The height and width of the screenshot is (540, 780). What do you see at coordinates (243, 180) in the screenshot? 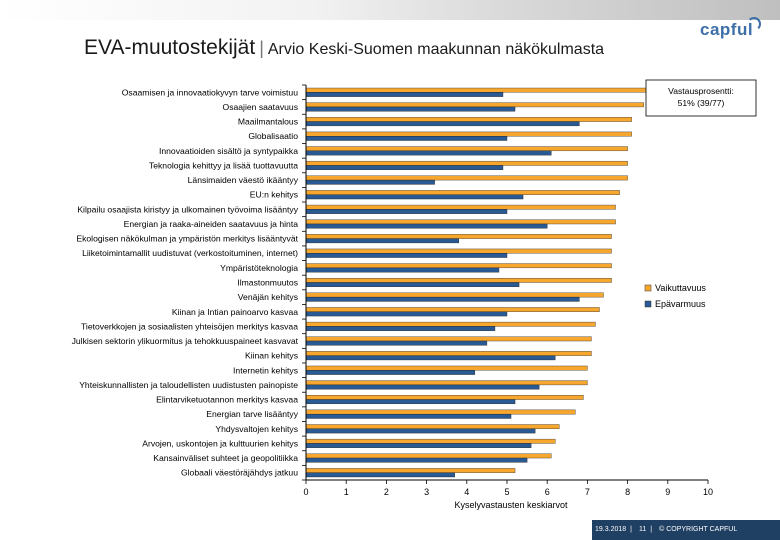
I see `category-label: Länsimaiden väestö ikääntyy` at bounding box center [243, 180].